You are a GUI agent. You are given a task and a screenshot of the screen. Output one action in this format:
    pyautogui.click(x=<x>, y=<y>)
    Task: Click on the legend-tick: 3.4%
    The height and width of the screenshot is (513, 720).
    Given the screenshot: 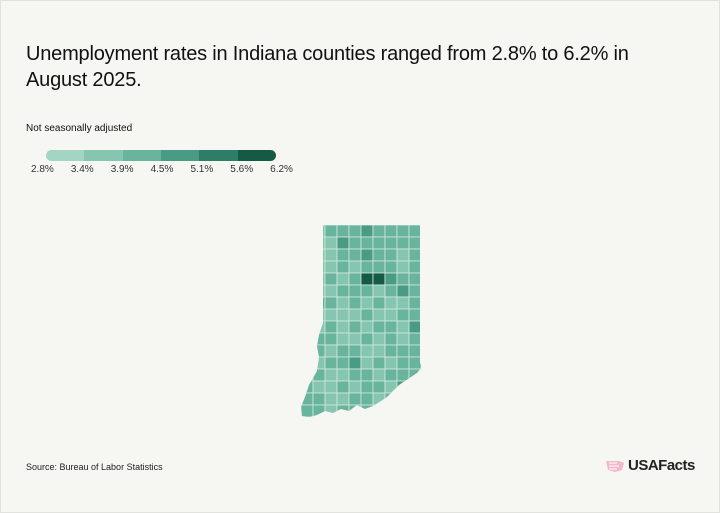 What is the action you would take?
    pyautogui.click(x=82, y=169)
    